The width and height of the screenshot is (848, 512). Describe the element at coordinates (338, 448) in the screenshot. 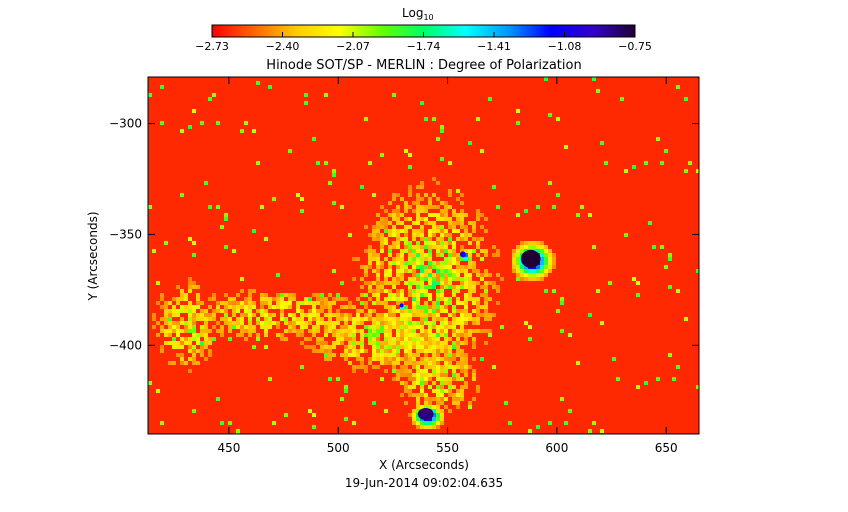

I see `x-tick-label: 500` at that location.